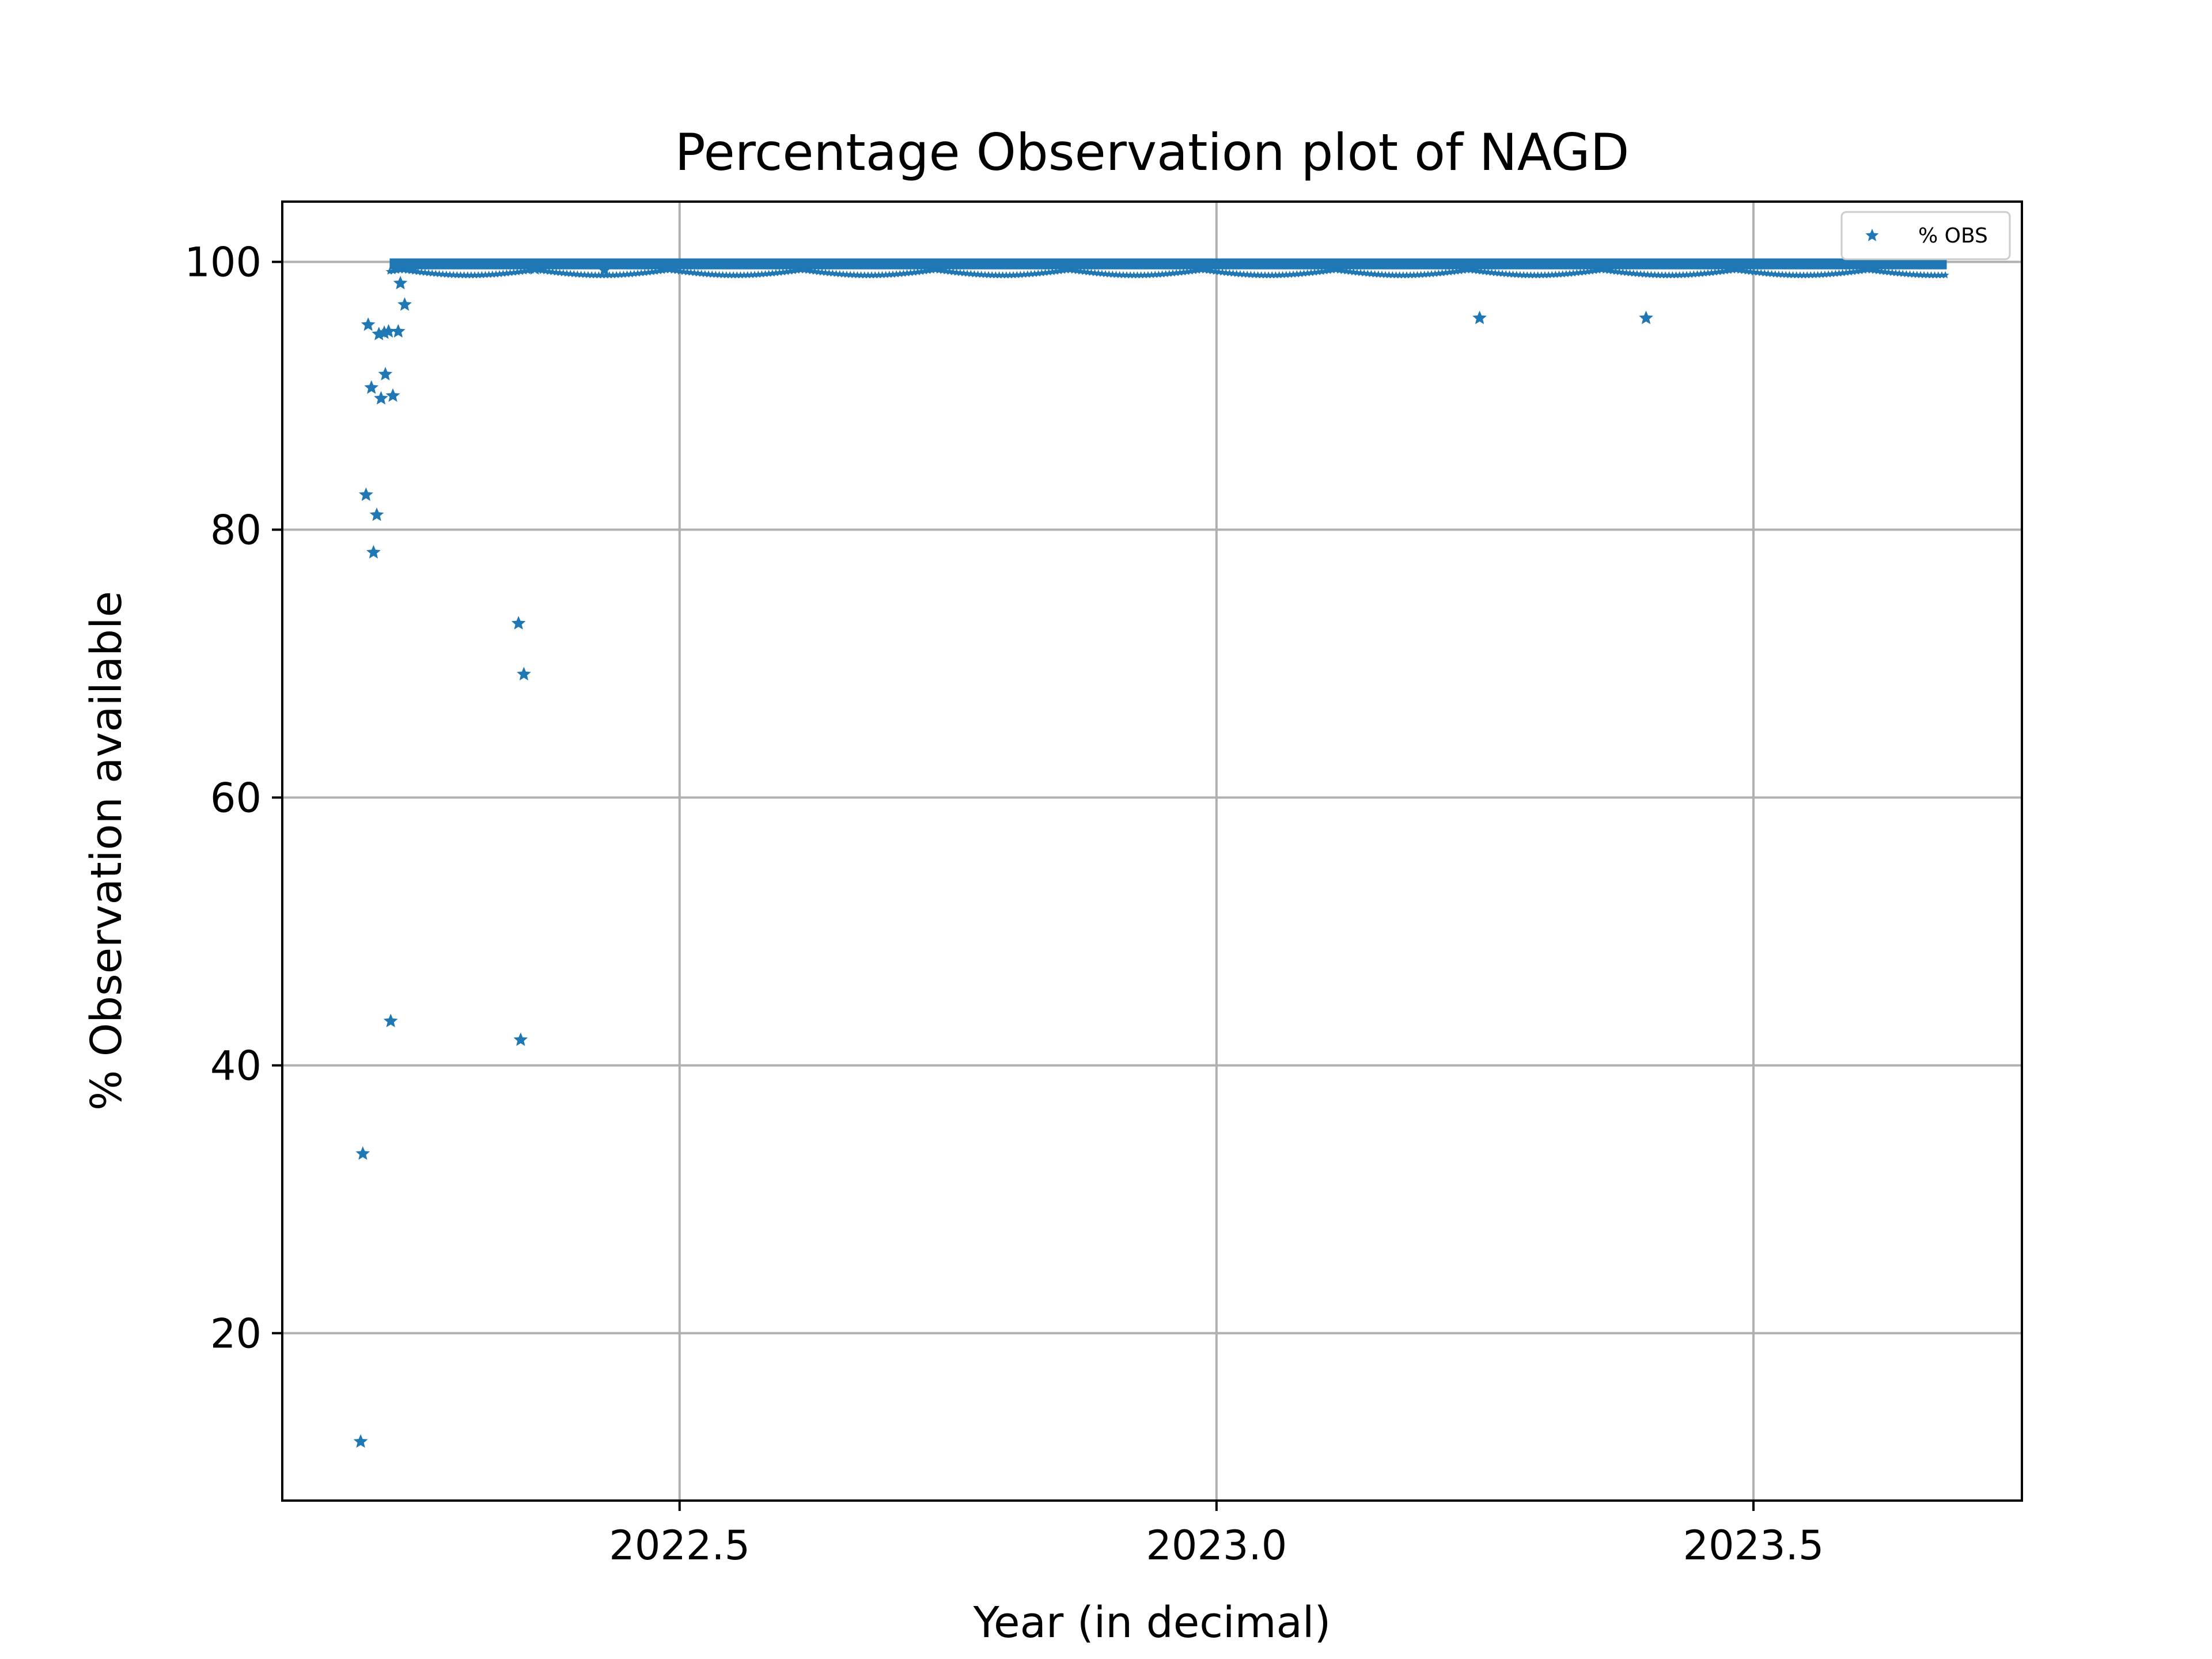 The image size is (2212, 1659). I want to click on x-axis-label: Year (in decimal), so click(1152, 1622).